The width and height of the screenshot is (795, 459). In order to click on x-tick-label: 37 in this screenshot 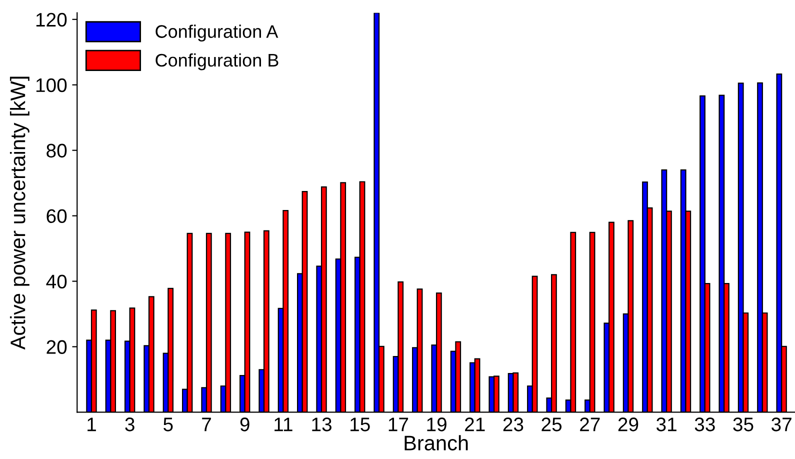, I will do `click(782, 425)`.